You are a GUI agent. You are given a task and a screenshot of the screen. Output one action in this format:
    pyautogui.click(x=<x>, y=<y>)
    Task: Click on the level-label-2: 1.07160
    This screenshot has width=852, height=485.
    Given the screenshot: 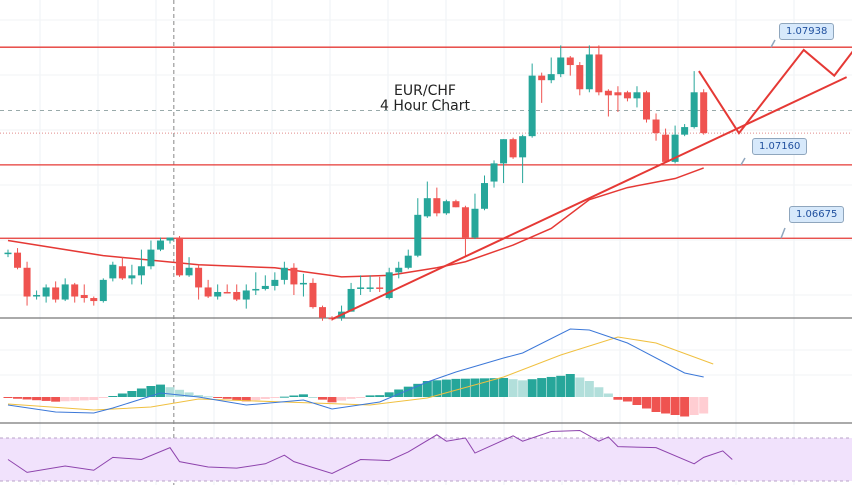 What is the action you would take?
    pyautogui.click(x=780, y=146)
    